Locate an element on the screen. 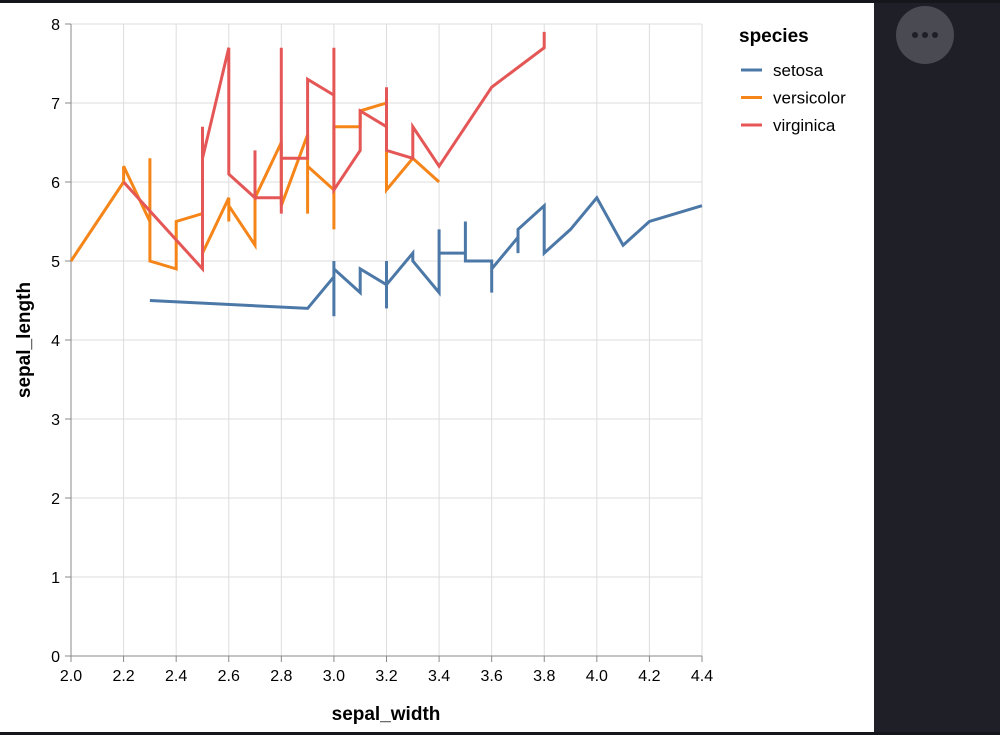 The width and height of the screenshot is (1000, 735). side-panel is located at coordinates (937, 367).